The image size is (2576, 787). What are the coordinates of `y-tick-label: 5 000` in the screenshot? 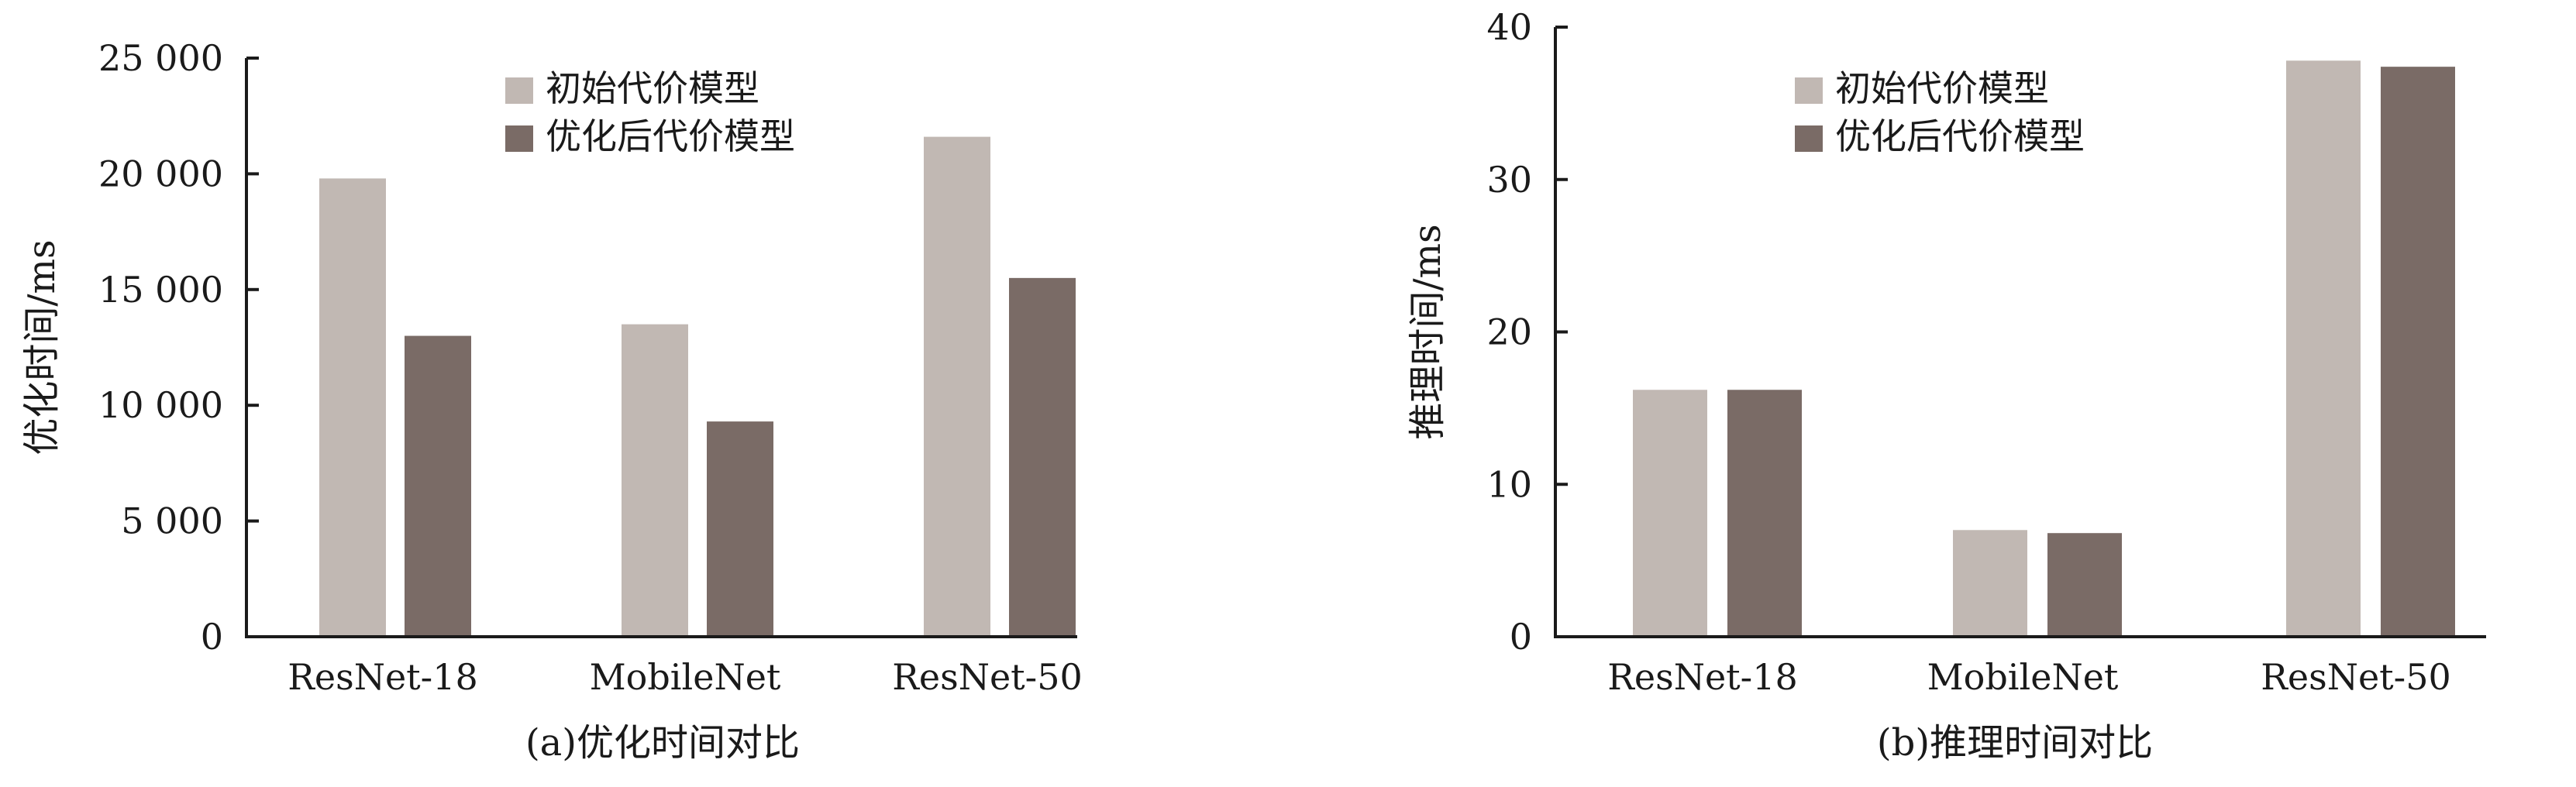 It's located at (172, 521).